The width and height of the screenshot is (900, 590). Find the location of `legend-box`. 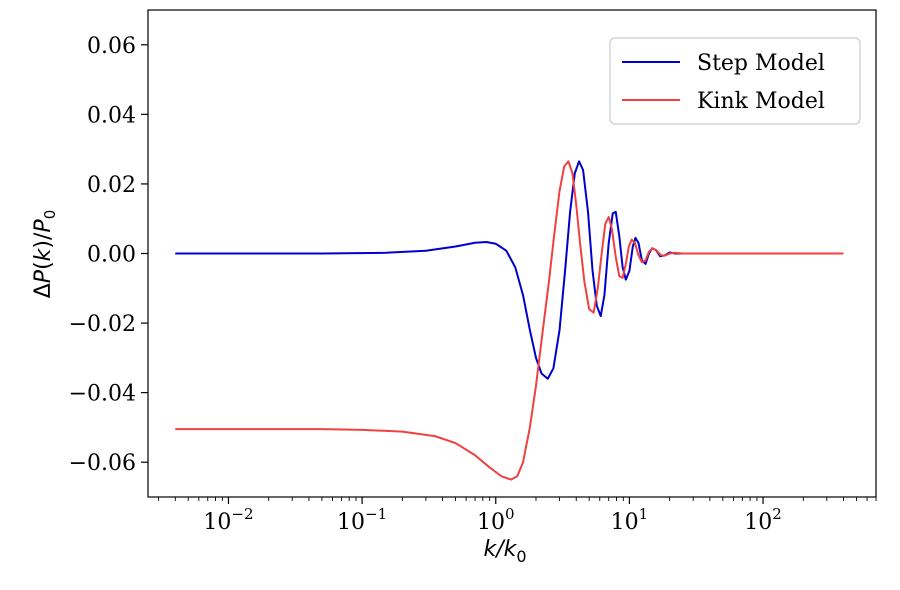

legend-box is located at coordinates (735, 81).